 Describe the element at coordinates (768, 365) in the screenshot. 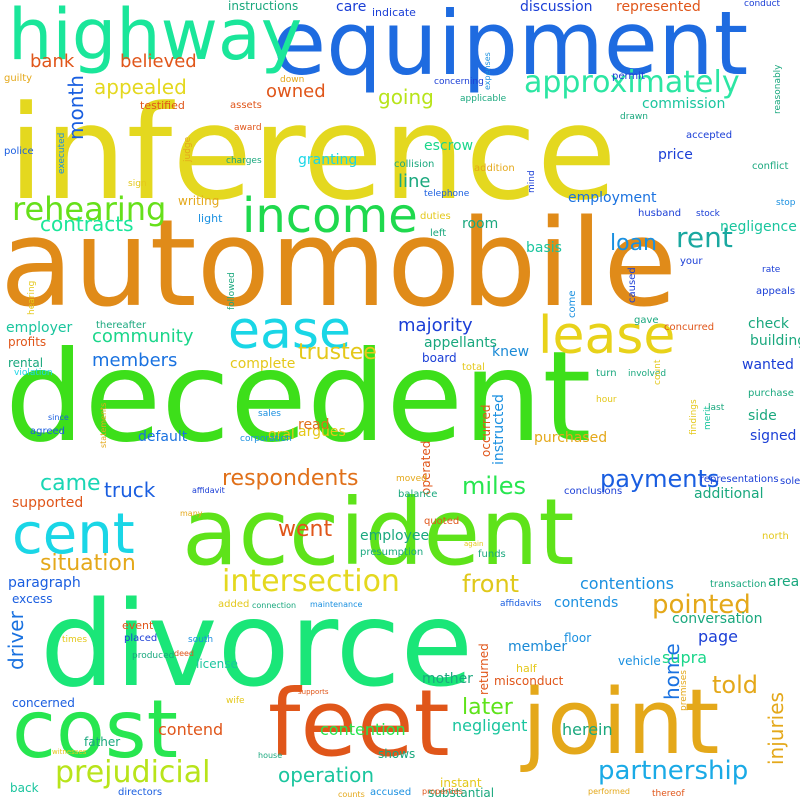

I see `word-wanted: wanted` at that location.